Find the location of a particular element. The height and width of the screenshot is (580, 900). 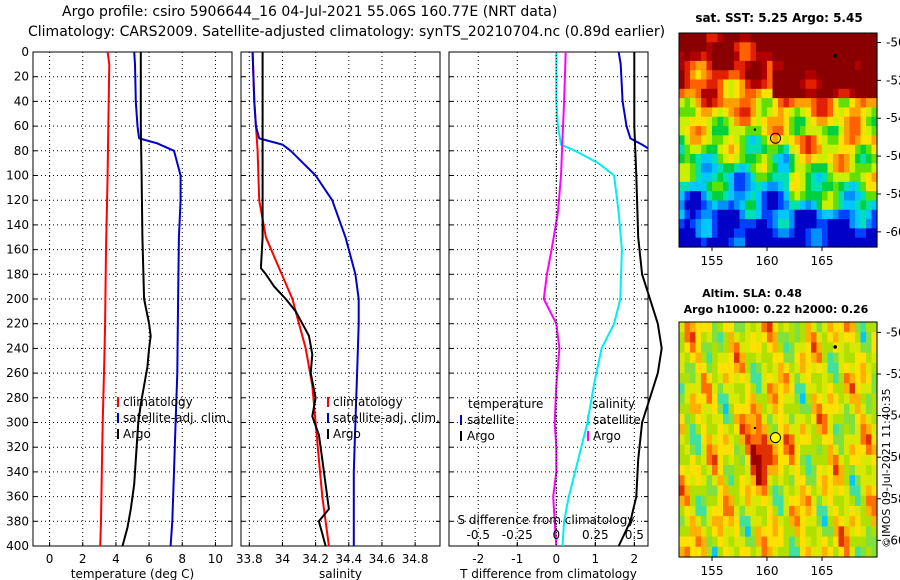

x-tick-label: 34.6 is located at coordinates (382, 559).